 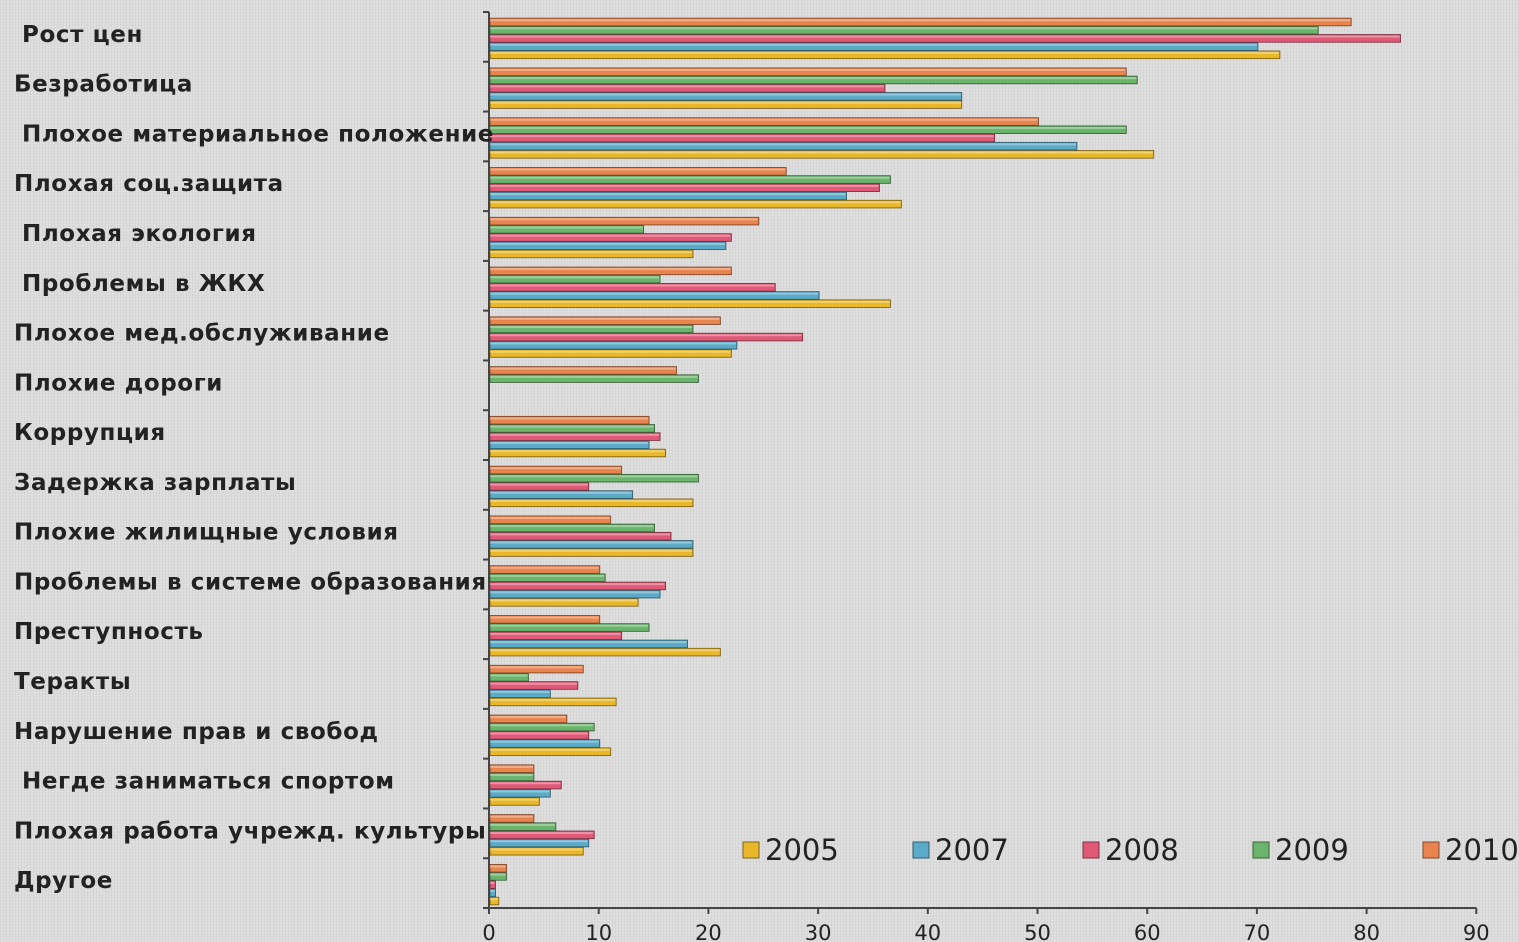 What do you see at coordinates (143, 284) in the screenshot?
I see `category-label: Проблемы в ЖКХ` at bounding box center [143, 284].